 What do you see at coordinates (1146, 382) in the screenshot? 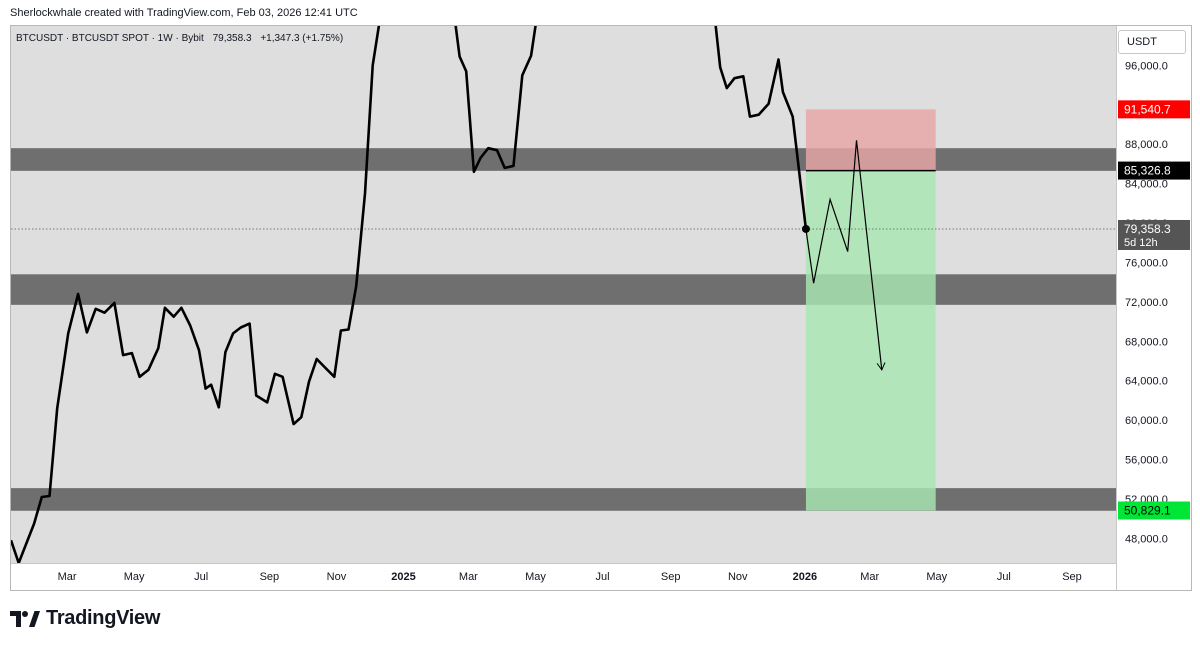
I see `price-tick-label: 64,000.0` at bounding box center [1146, 382].